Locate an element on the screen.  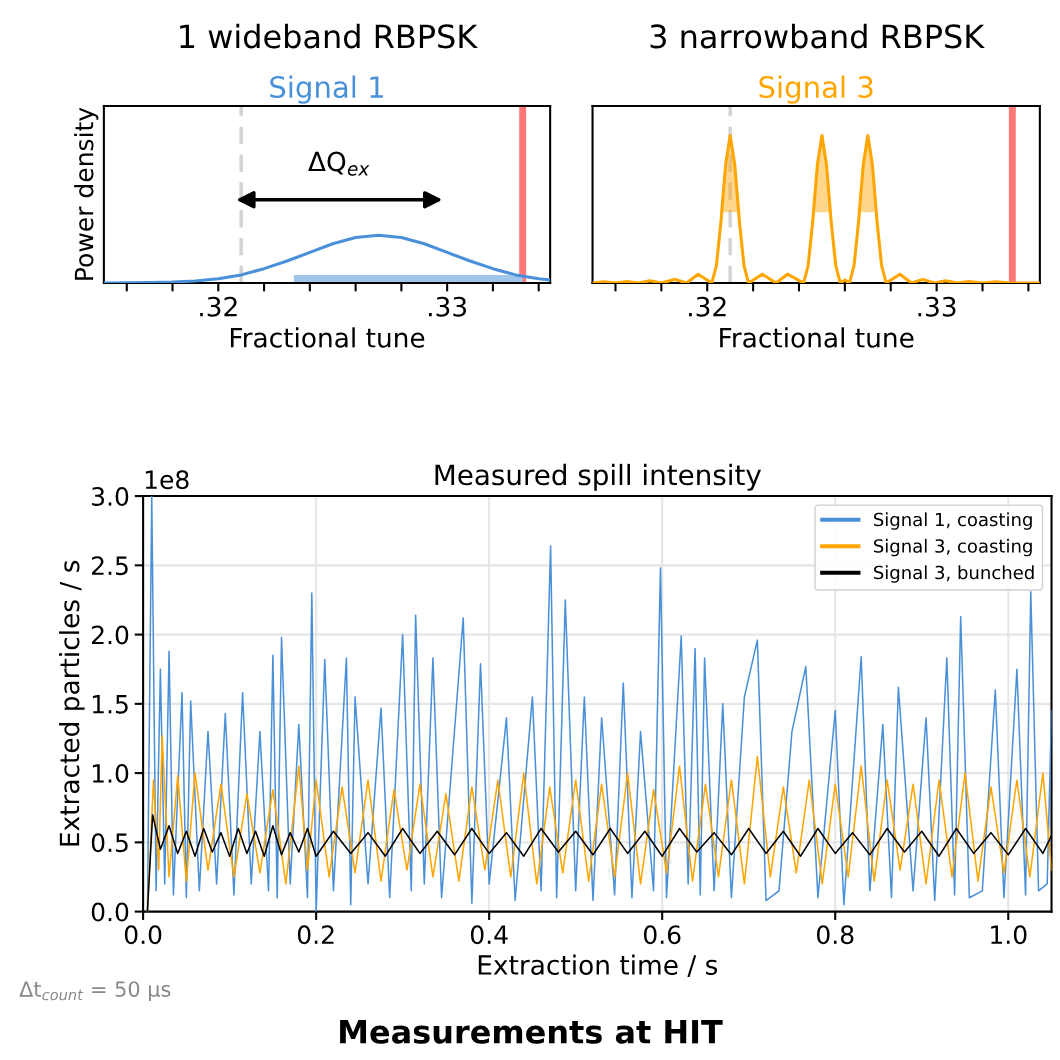
x-tick-label: 0.4 is located at coordinates (489, 935).